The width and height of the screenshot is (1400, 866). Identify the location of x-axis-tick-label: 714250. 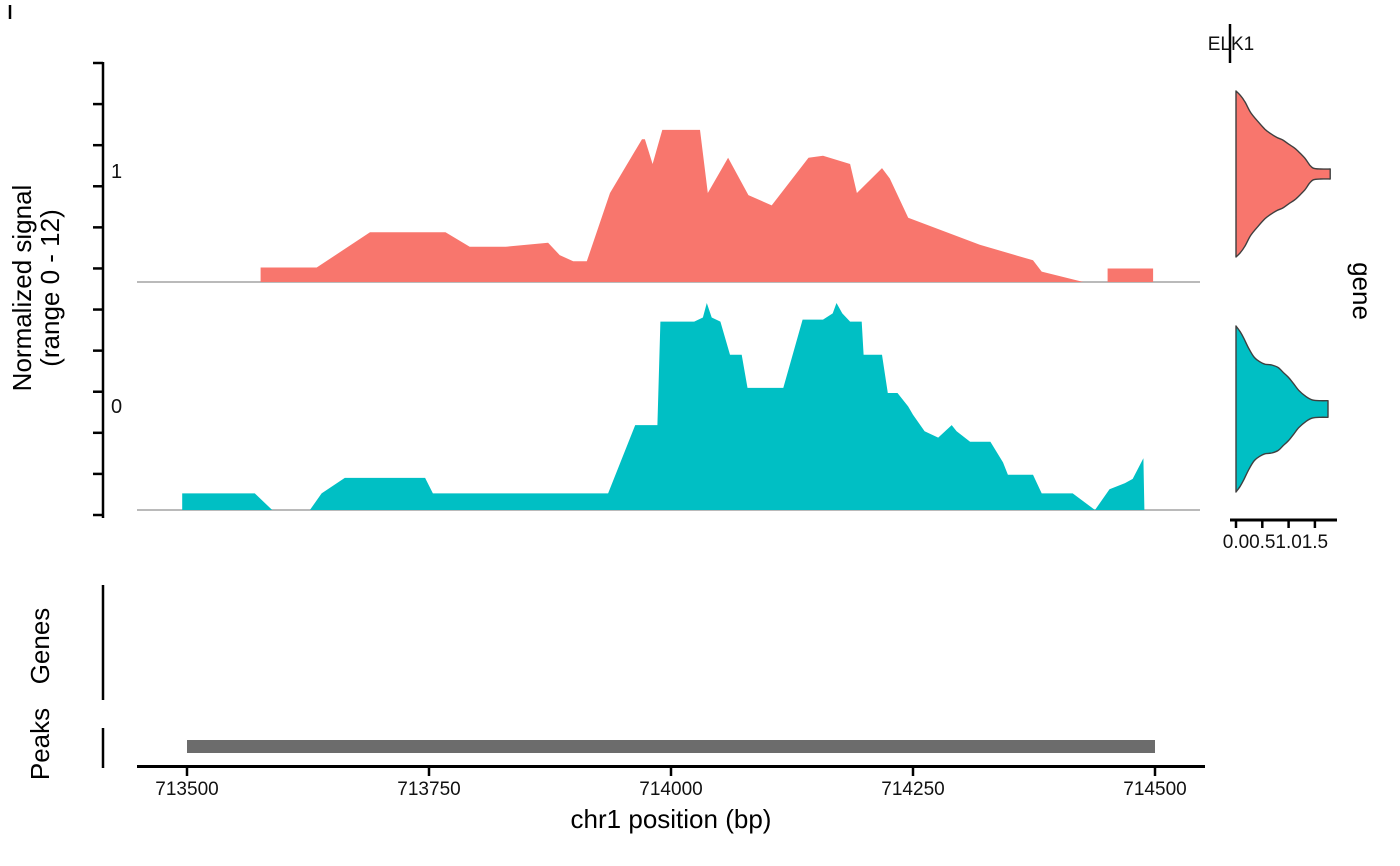
(912, 789).